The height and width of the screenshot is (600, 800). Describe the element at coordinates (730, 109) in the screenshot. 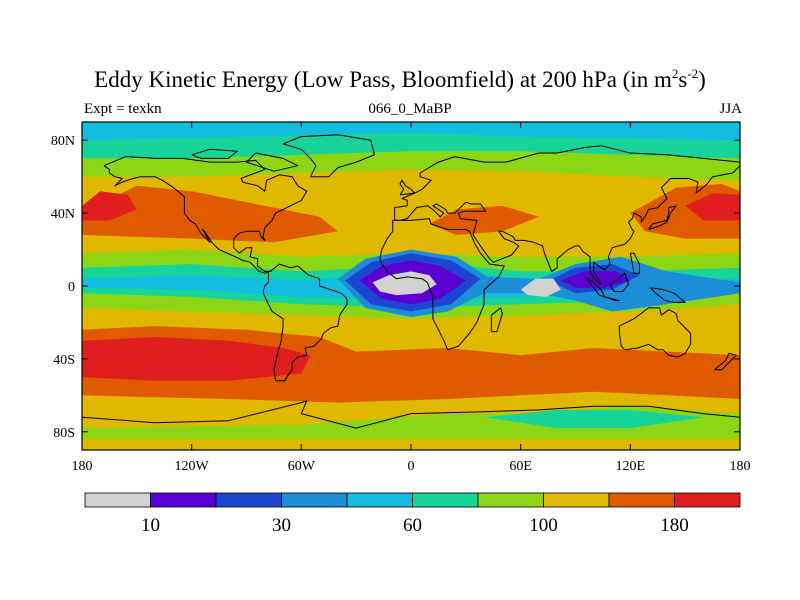

I see `season-label: JJA` at that location.